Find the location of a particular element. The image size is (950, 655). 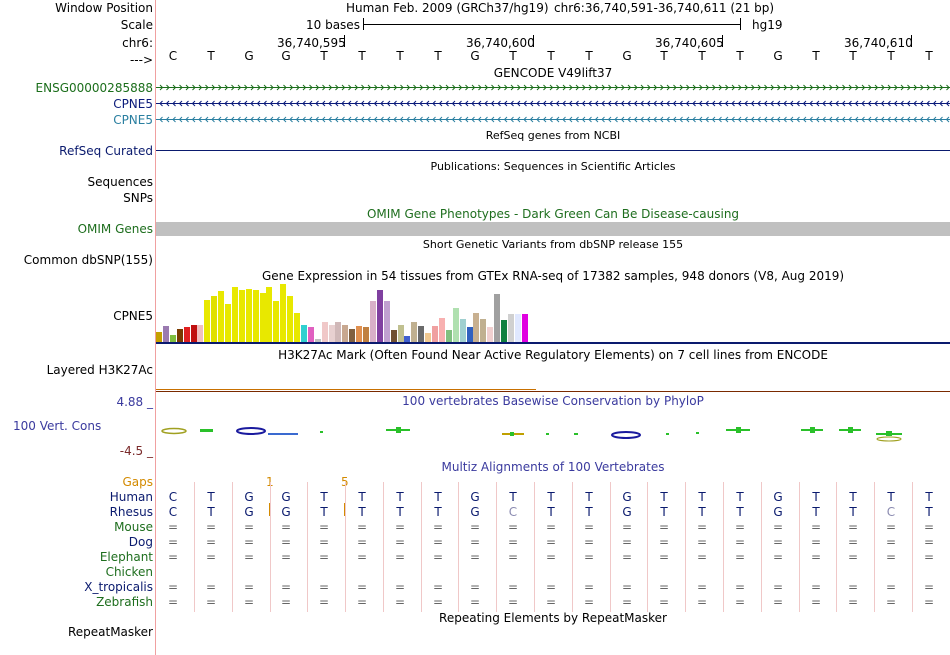

cpne5-track-label: CPNE5 is located at coordinates (133, 104).